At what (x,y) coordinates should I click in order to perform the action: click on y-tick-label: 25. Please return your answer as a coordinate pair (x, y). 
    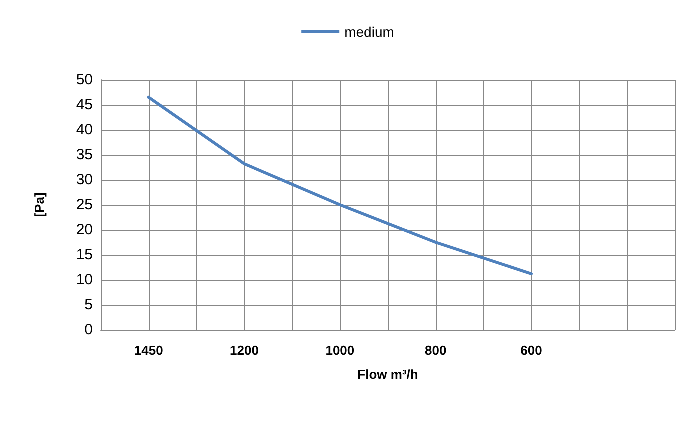
    Looking at the image, I should click on (84, 205).